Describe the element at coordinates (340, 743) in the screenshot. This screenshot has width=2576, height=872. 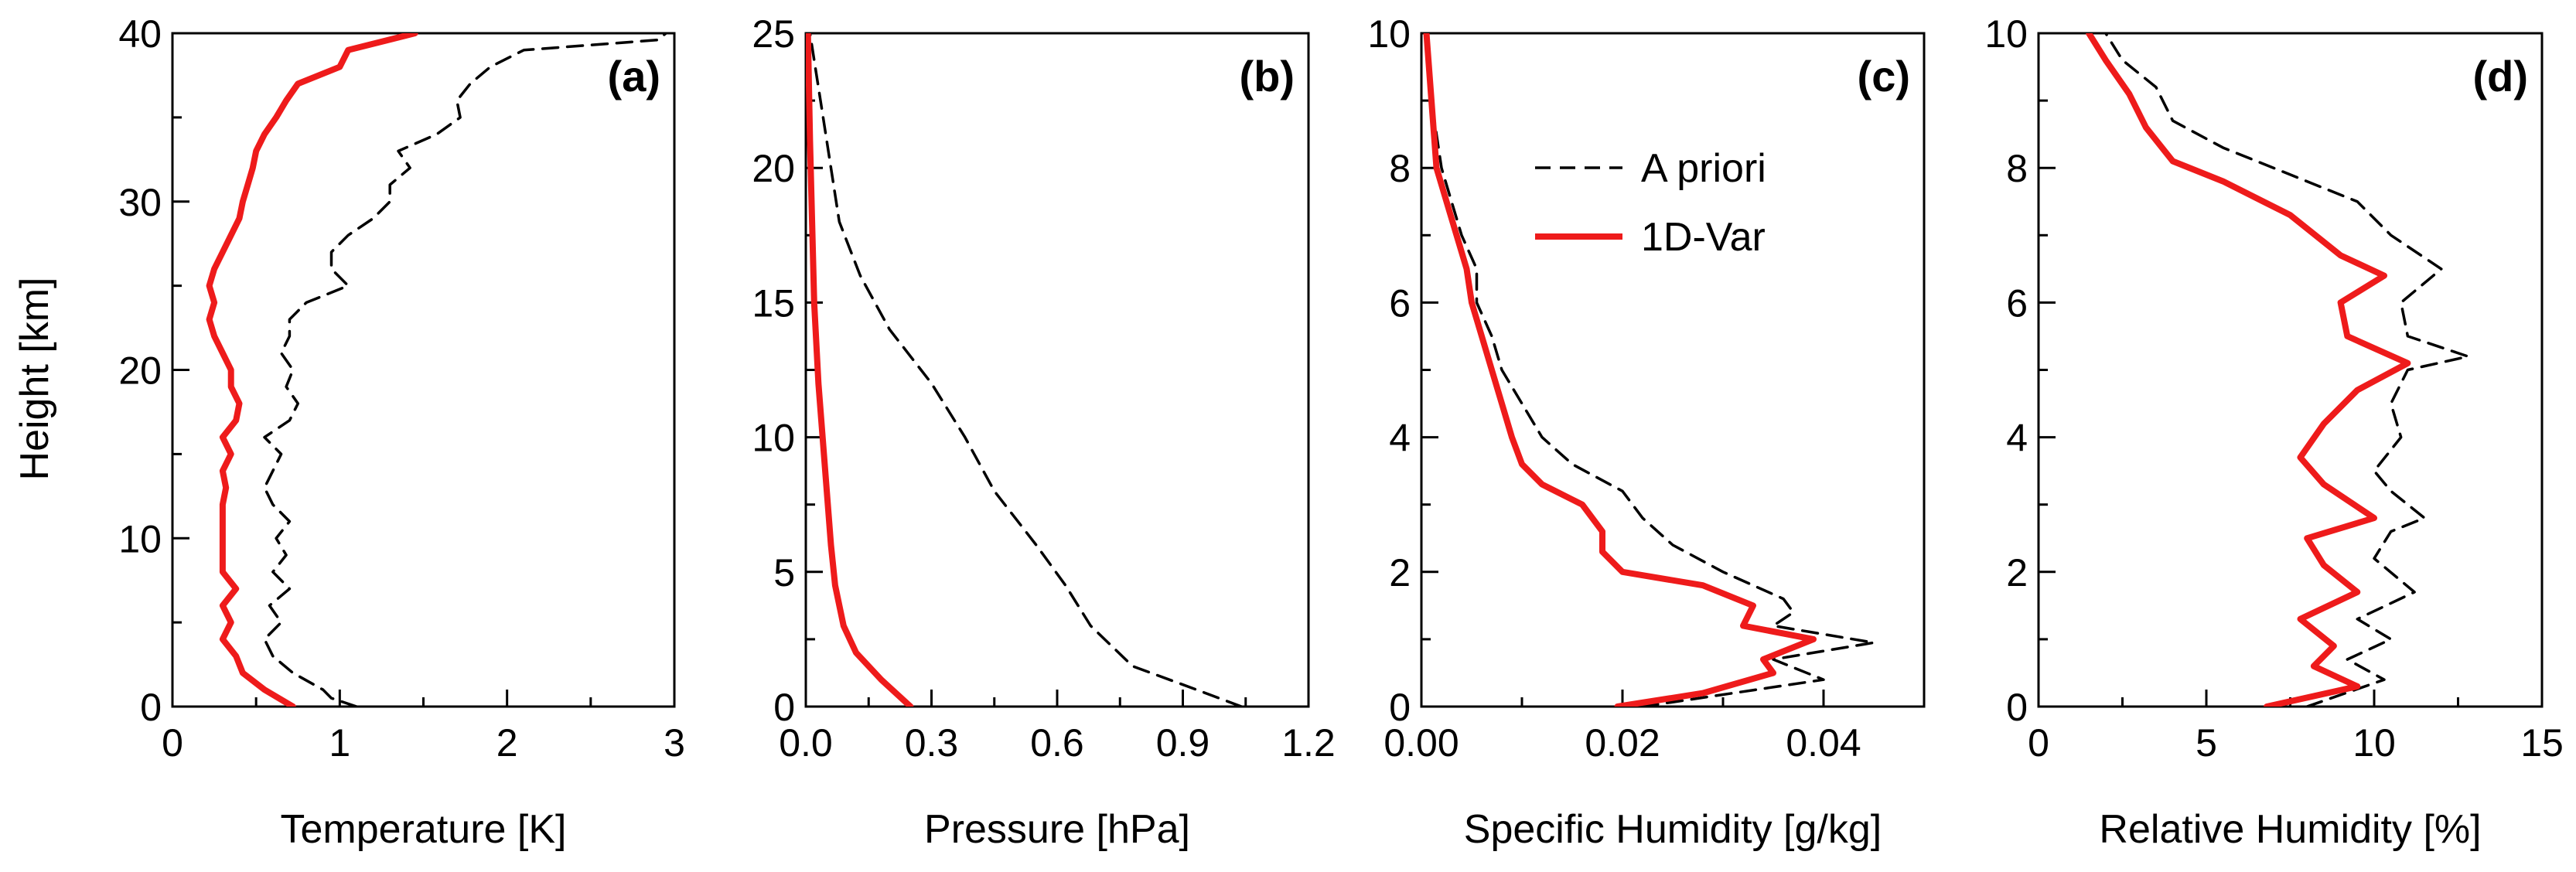
I see `x-tick-label: 1` at that location.